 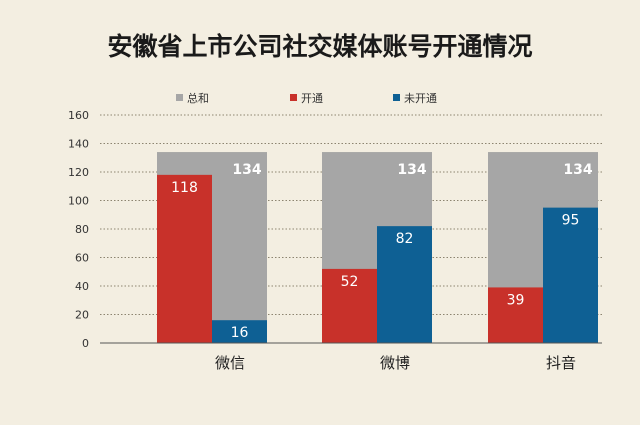 What do you see at coordinates (395, 363) in the screenshot?
I see `x-category-label: 微博` at bounding box center [395, 363].